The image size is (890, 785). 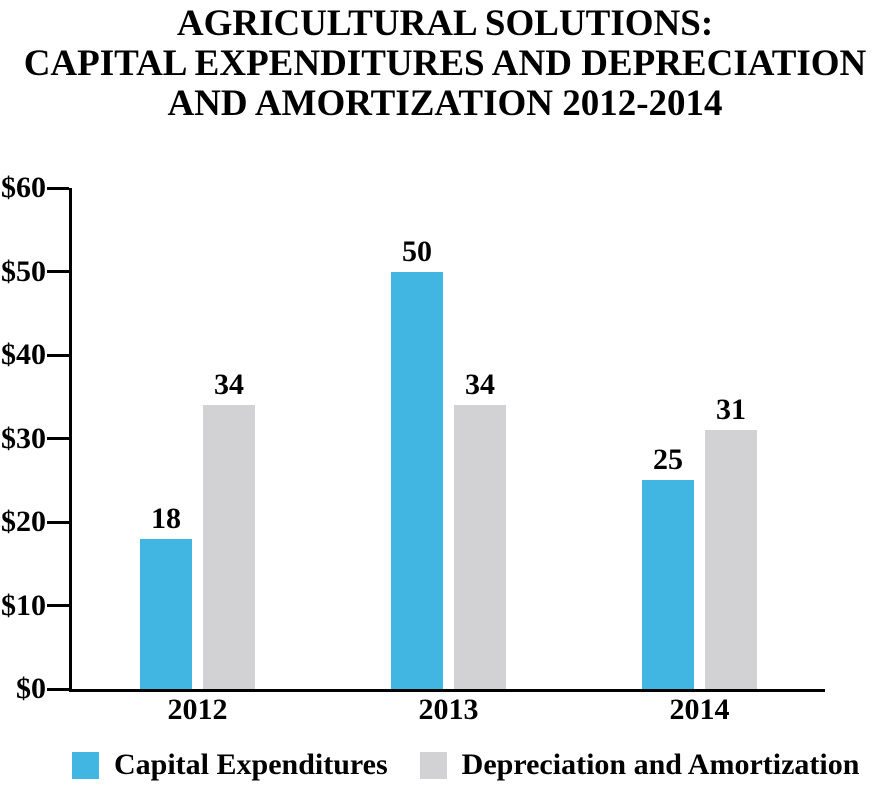 What do you see at coordinates (197, 709) in the screenshot?
I see `x-axis-label: 2012` at bounding box center [197, 709].